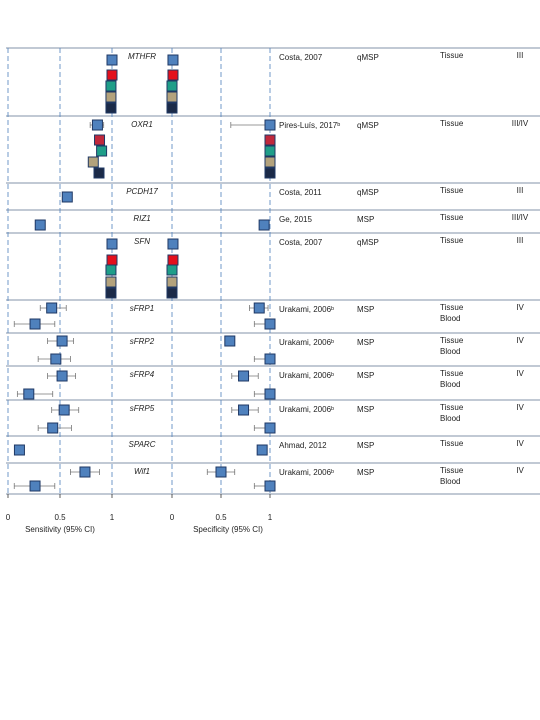  I want to click on gene-label: SFN, so click(142, 241).